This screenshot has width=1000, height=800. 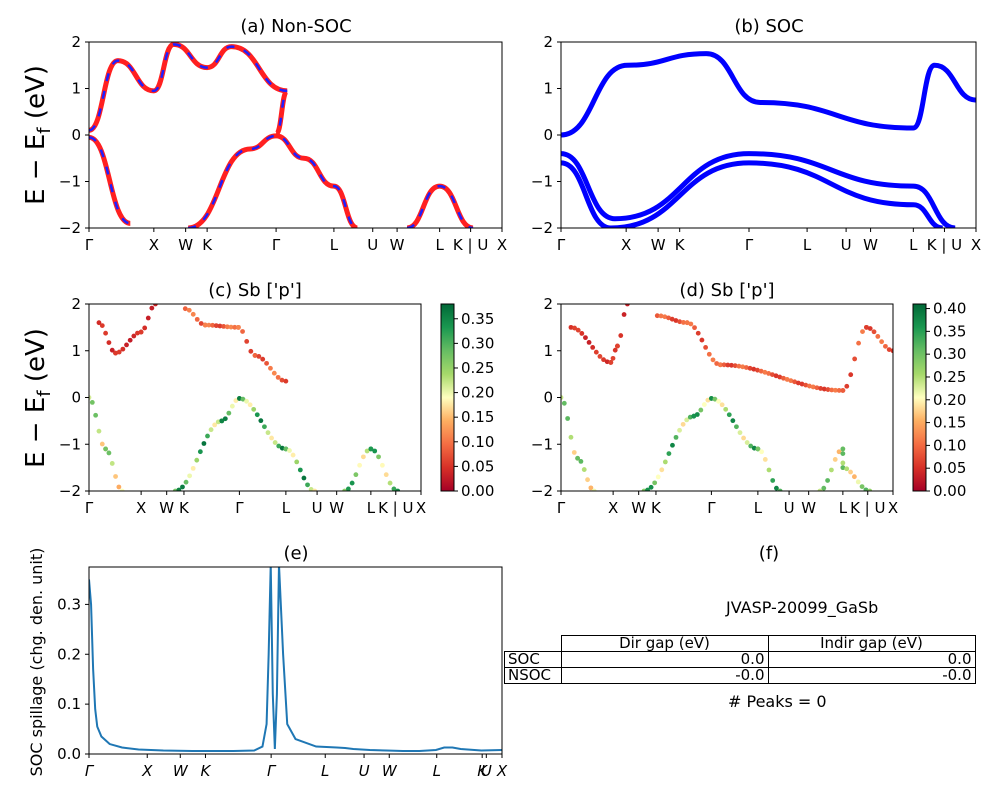 What do you see at coordinates (334, 245) in the screenshot?
I see `xtick-label-a: L` at bounding box center [334, 245].